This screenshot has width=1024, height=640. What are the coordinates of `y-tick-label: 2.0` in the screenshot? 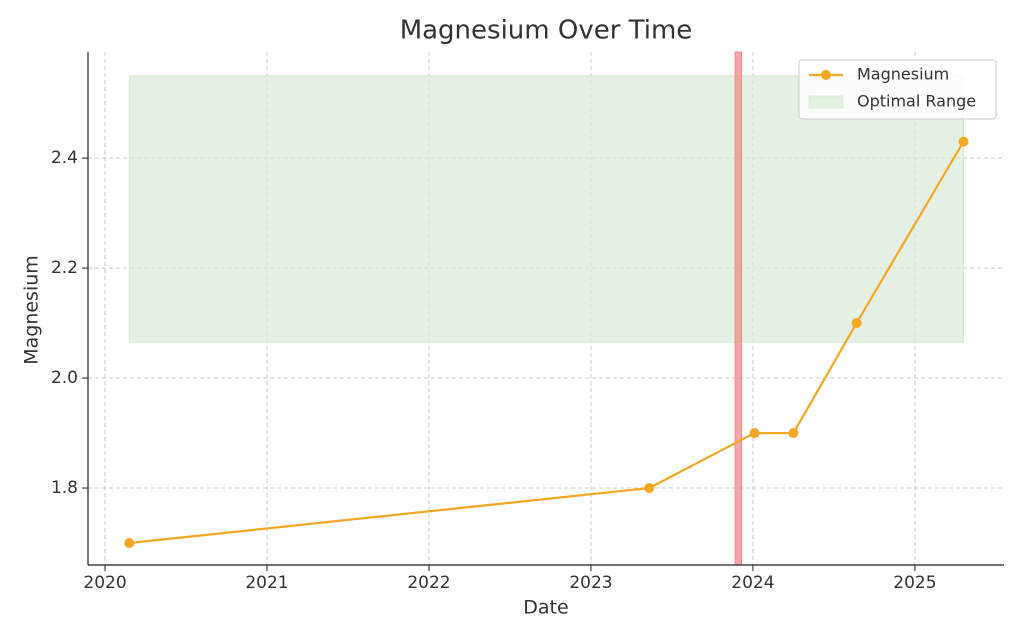 It's located at (64, 378).